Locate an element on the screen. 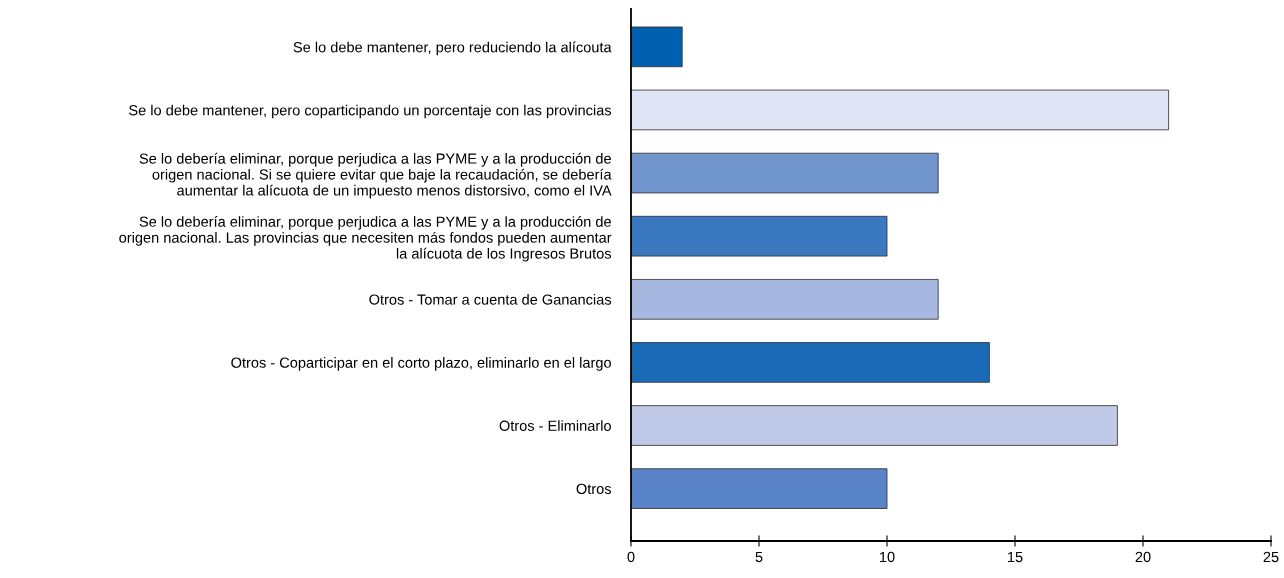 The height and width of the screenshot is (578, 1284). y-tick-label: Se lo debe mantener, pero reduciendo la alícouta is located at coordinates (452, 48).